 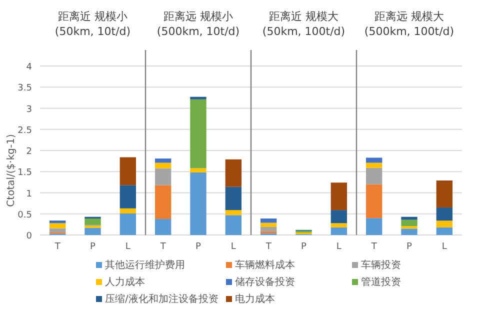 I want to click on y-tick-label: 2, so click(x=29, y=152).